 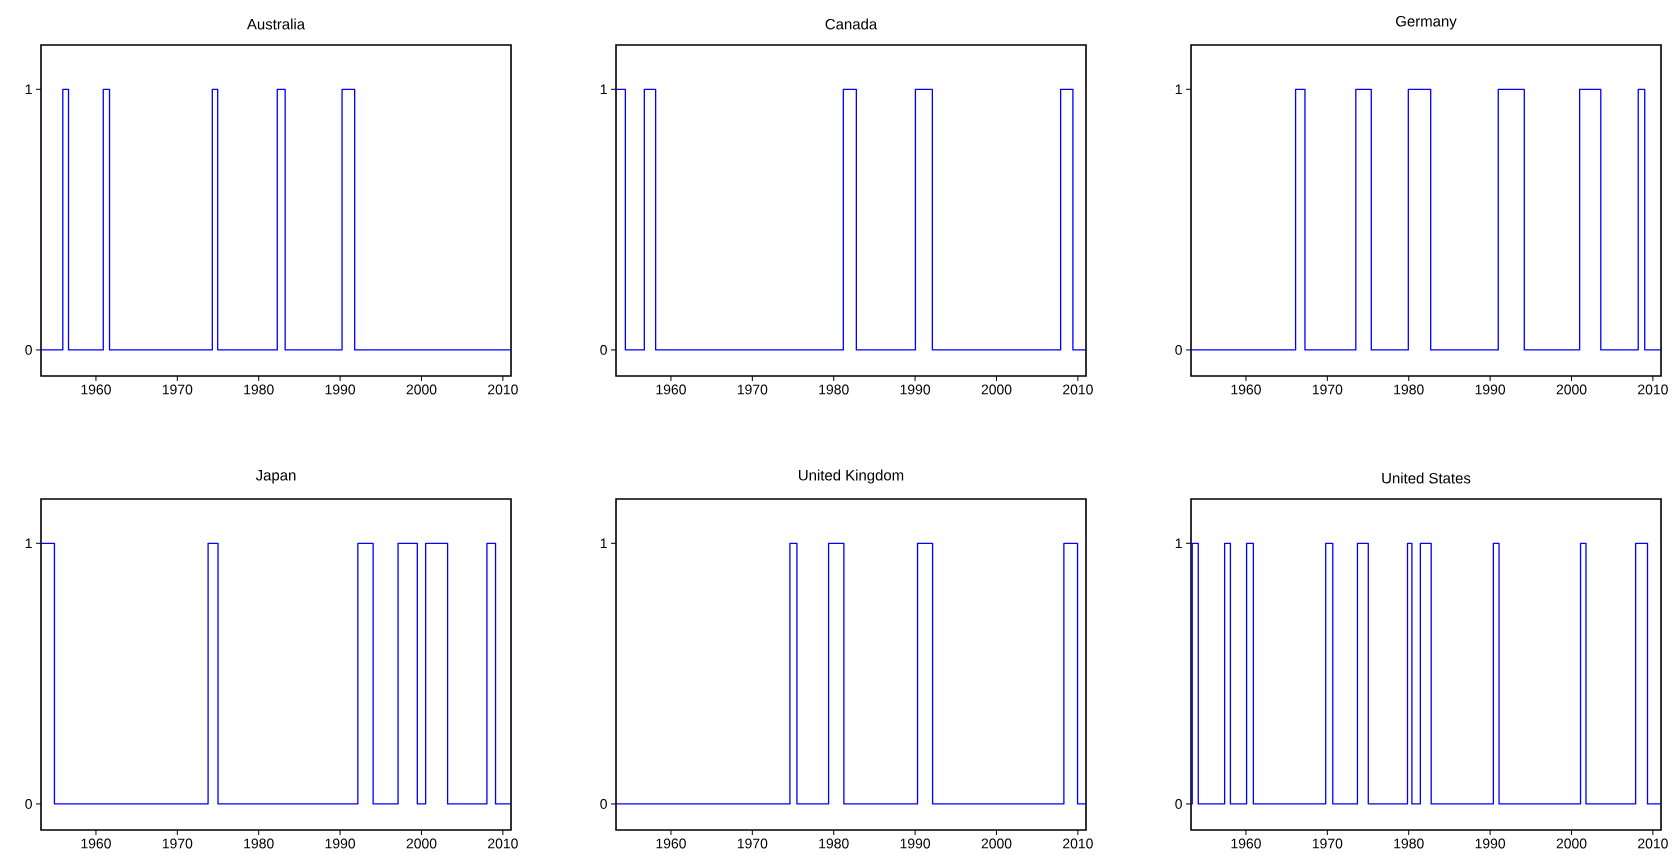 What do you see at coordinates (1426, 478) in the screenshot?
I see `chart-title: United States` at bounding box center [1426, 478].